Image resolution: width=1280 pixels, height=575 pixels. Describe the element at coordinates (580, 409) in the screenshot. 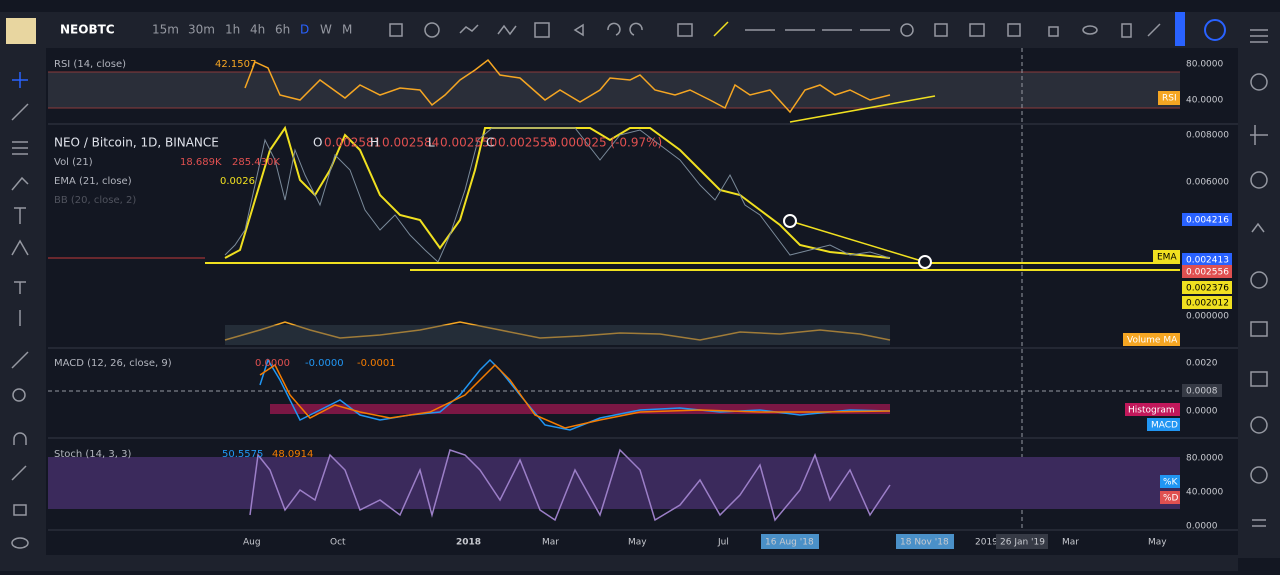

I see `macd-histogram` at that location.